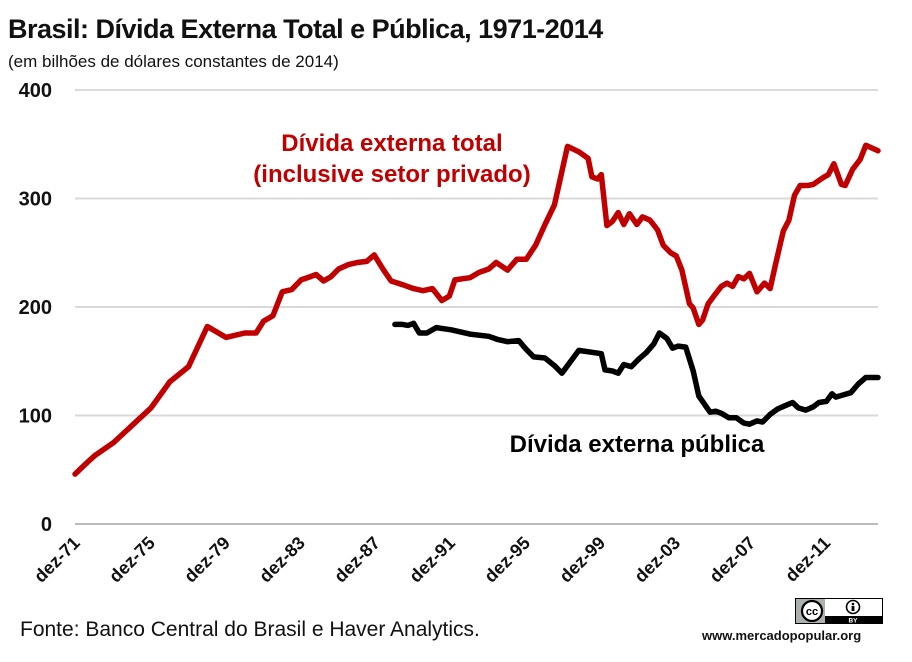 This screenshot has width=912, height=662. Describe the element at coordinates (507, 560) in the screenshot. I see `x-tick-label: dez-95` at that location.